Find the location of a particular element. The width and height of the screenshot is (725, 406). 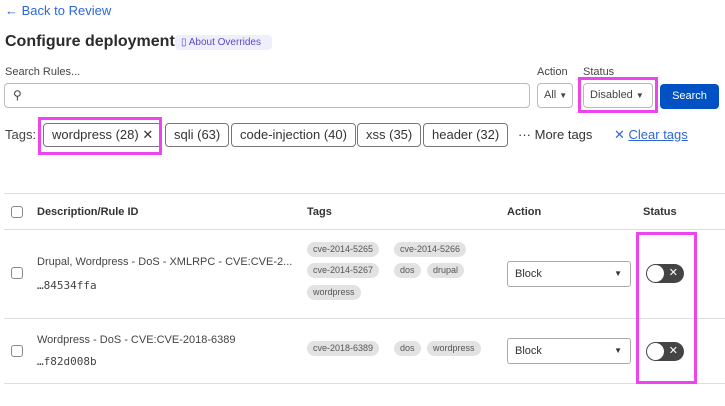

rule-tag: drupal is located at coordinates (446, 270).